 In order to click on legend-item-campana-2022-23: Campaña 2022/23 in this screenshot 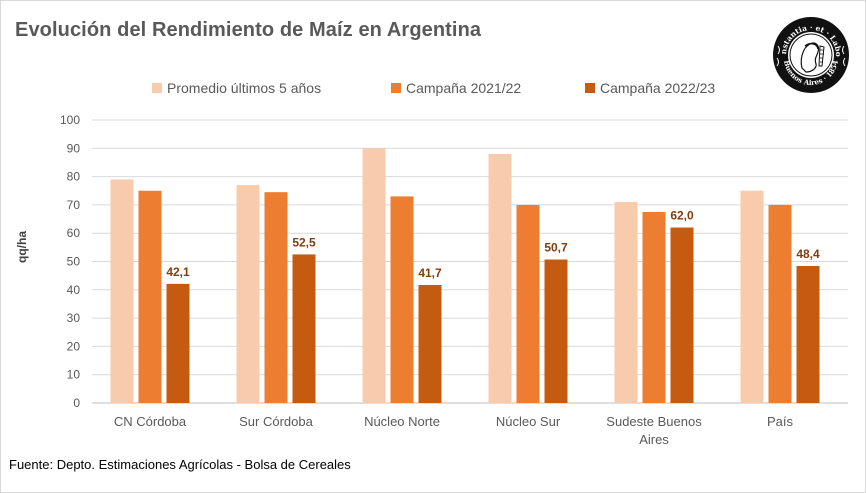, I will do `click(650, 88)`.